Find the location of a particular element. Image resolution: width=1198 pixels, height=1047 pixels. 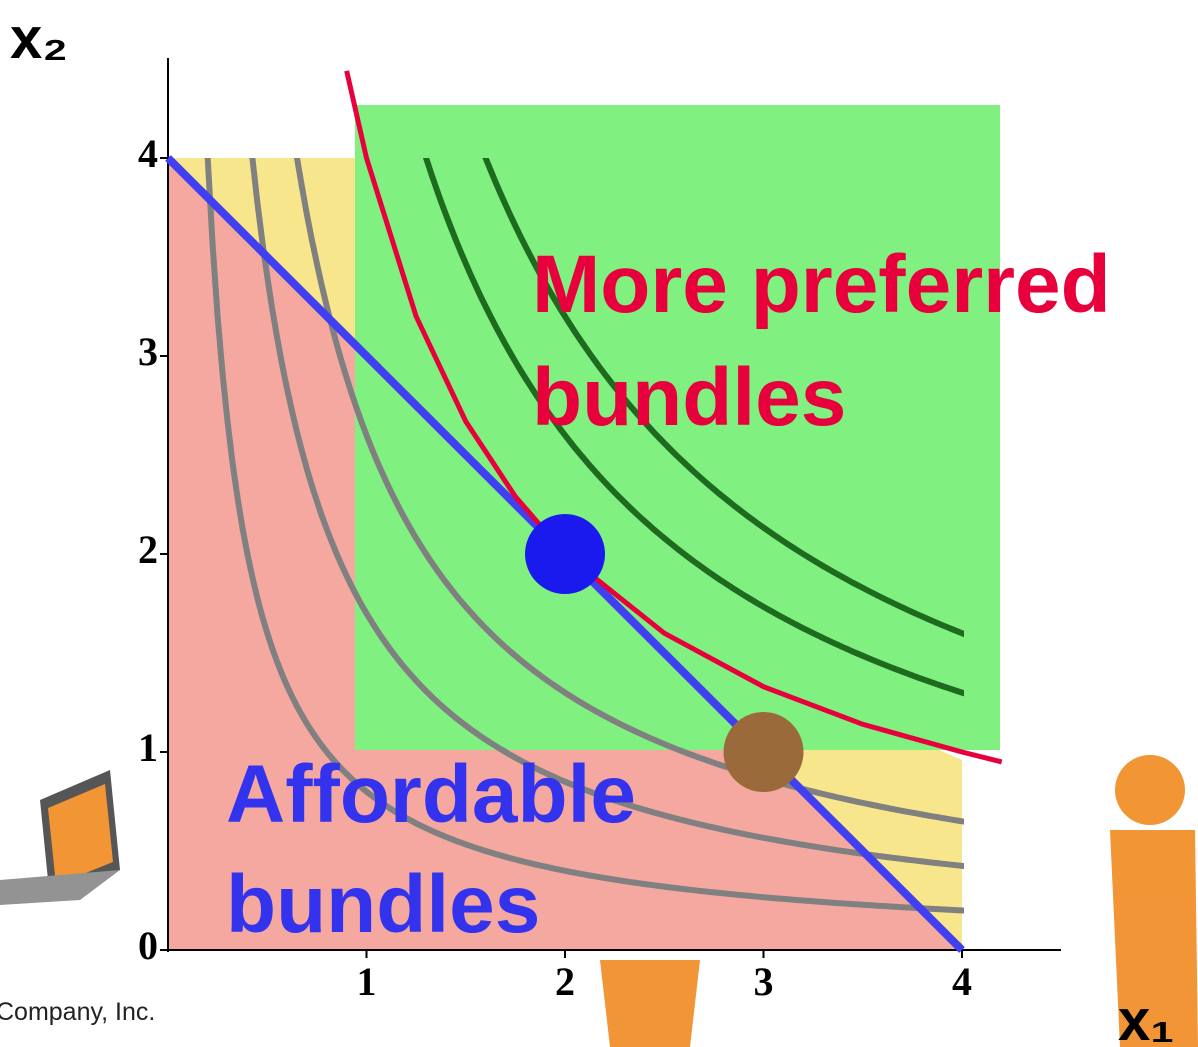

x-tick-label: 1 is located at coordinates (367, 981).